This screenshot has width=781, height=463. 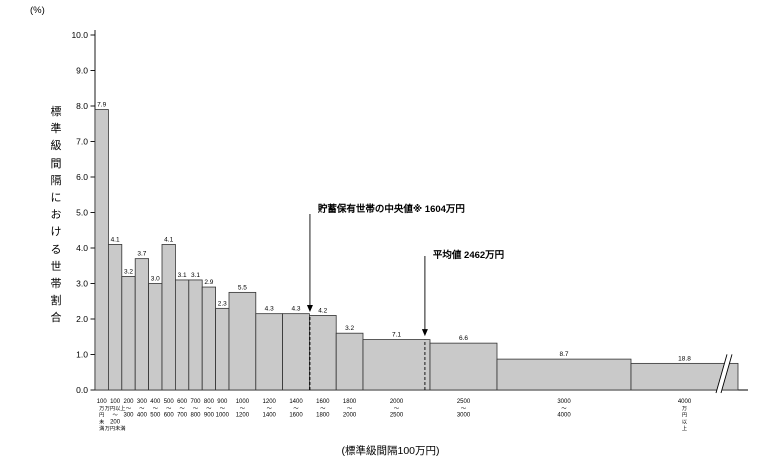 I want to click on x-tick-label: 3000, so click(x=564, y=402).